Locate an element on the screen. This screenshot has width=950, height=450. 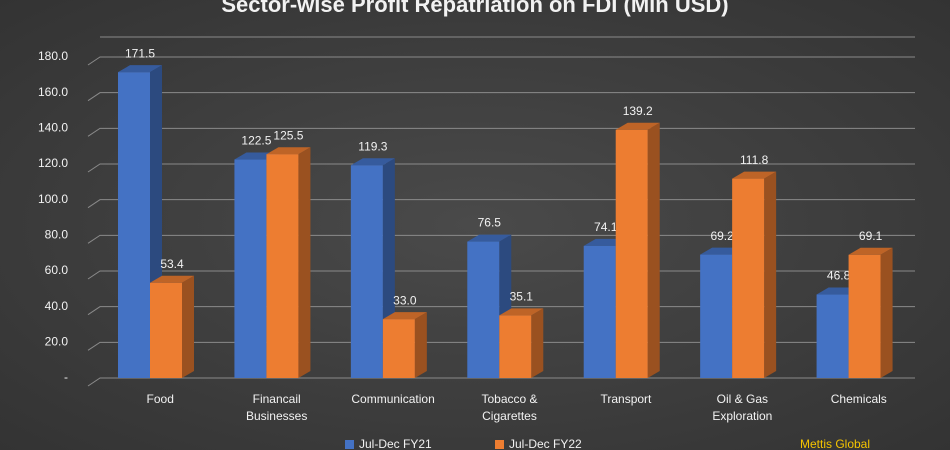
data-label: 171.5 is located at coordinates (140, 53).